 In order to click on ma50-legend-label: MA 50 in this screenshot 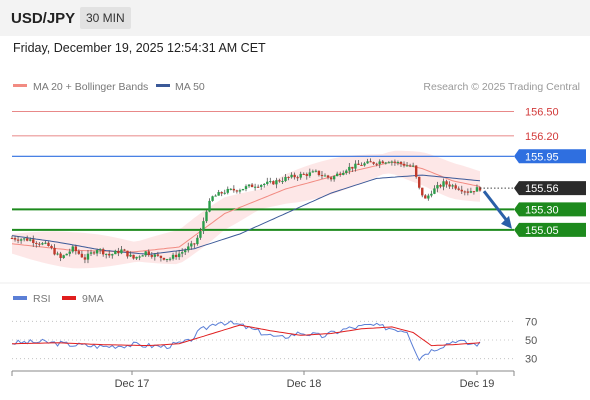, I will do `click(190, 87)`.